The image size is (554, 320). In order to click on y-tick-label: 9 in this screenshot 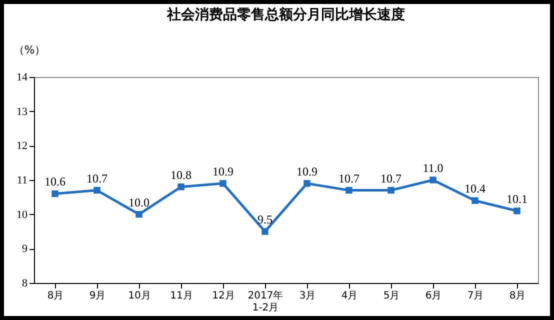, I will do `click(25, 249)`.